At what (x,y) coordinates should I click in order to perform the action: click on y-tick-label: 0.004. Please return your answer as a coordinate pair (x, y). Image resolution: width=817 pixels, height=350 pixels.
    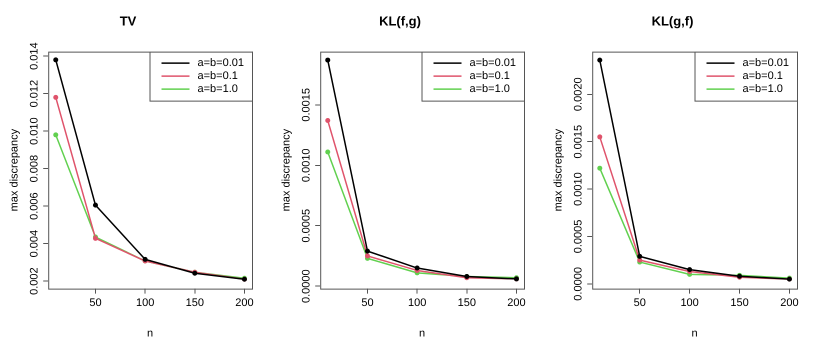
    Looking at the image, I should click on (34, 244).